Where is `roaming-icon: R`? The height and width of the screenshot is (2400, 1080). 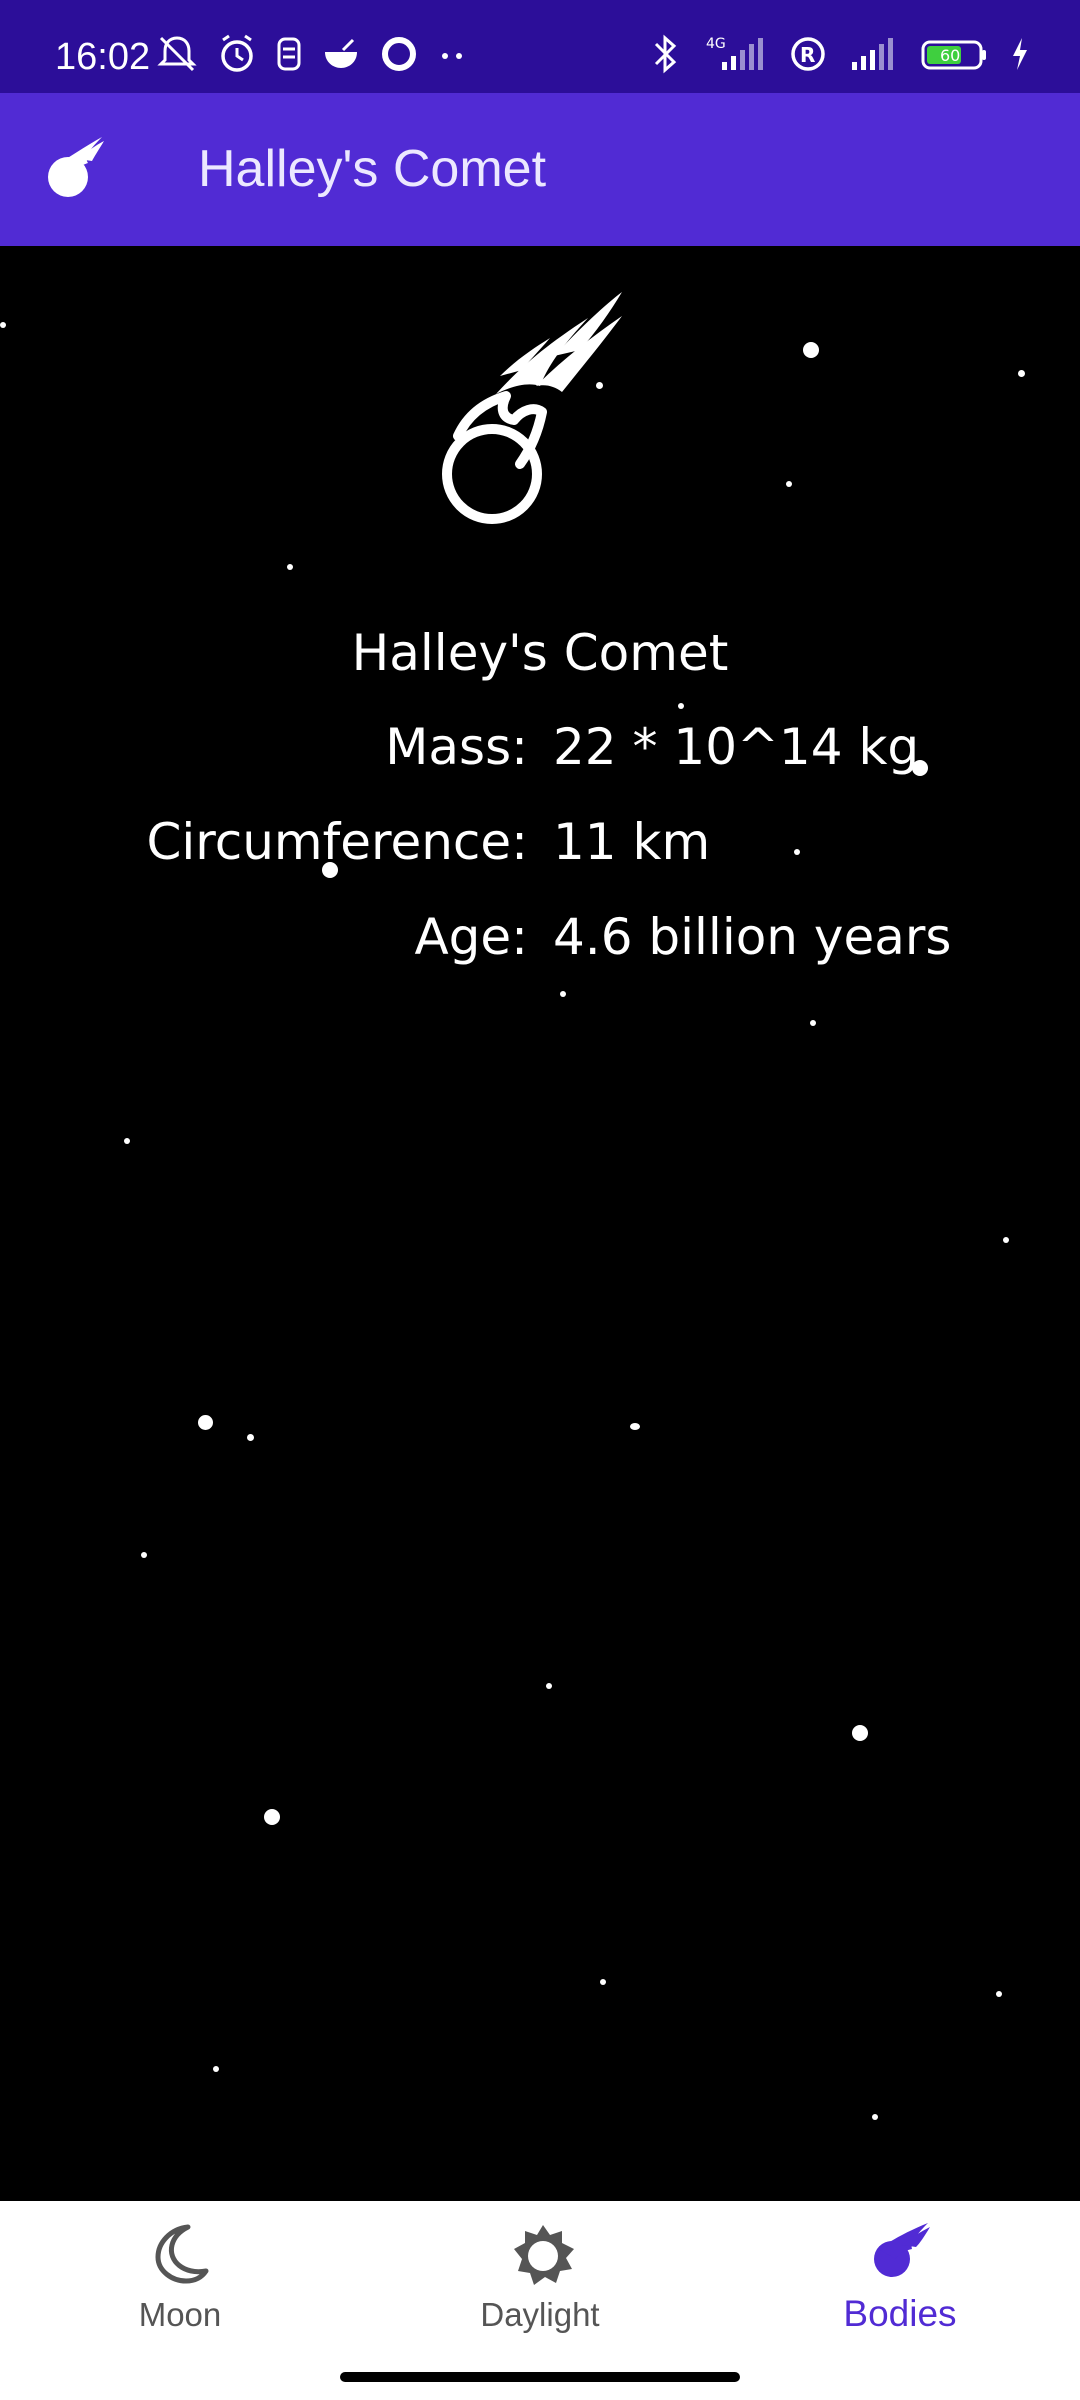 roaming-icon: R is located at coordinates (808, 54).